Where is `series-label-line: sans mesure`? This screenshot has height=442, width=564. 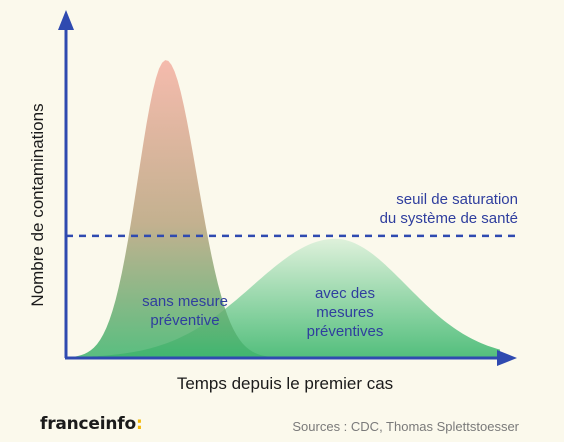
series-label-line: sans mesure is located at coordinates (185, 301).